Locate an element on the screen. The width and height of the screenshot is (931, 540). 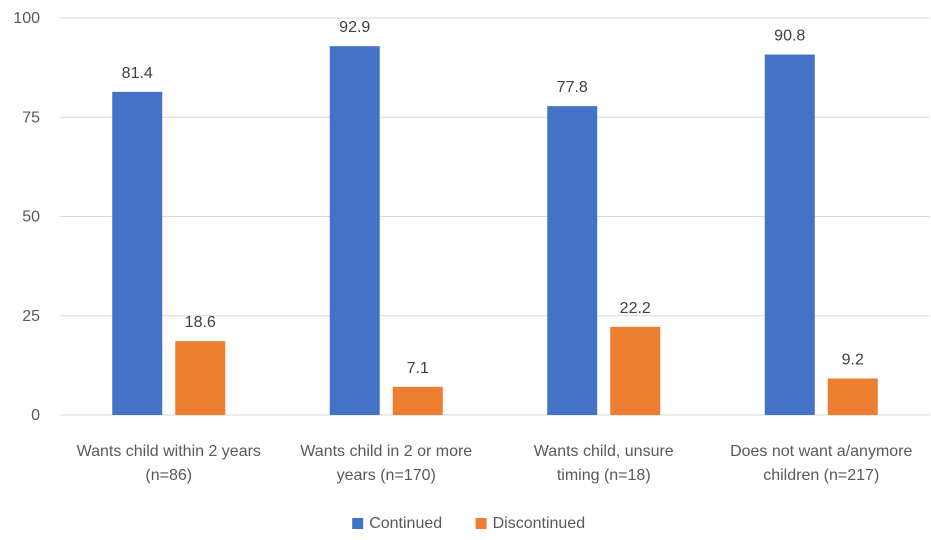
category-label-line: (n=86) is located at coordinates (168, 475).